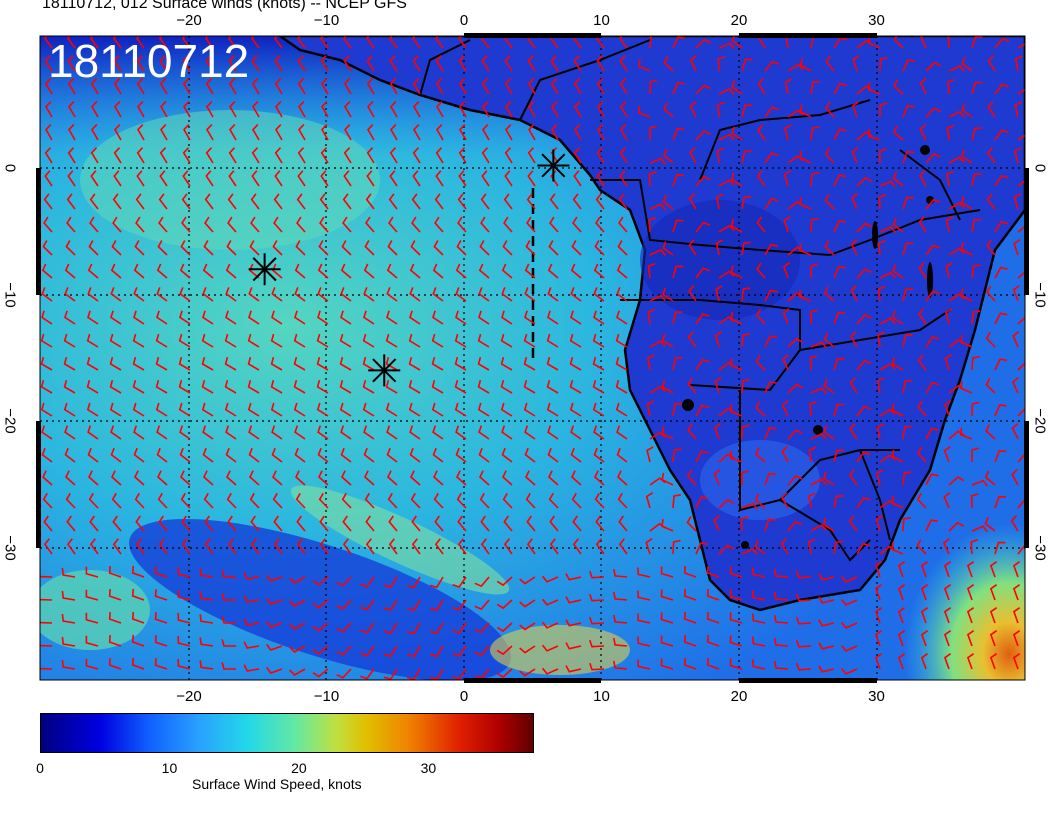 The image size is (1056, 816). What do you see at coordinates (149, 61) in the screenshot?
I see `timestamp-label: 18110712` at bounding box center [149, 61].